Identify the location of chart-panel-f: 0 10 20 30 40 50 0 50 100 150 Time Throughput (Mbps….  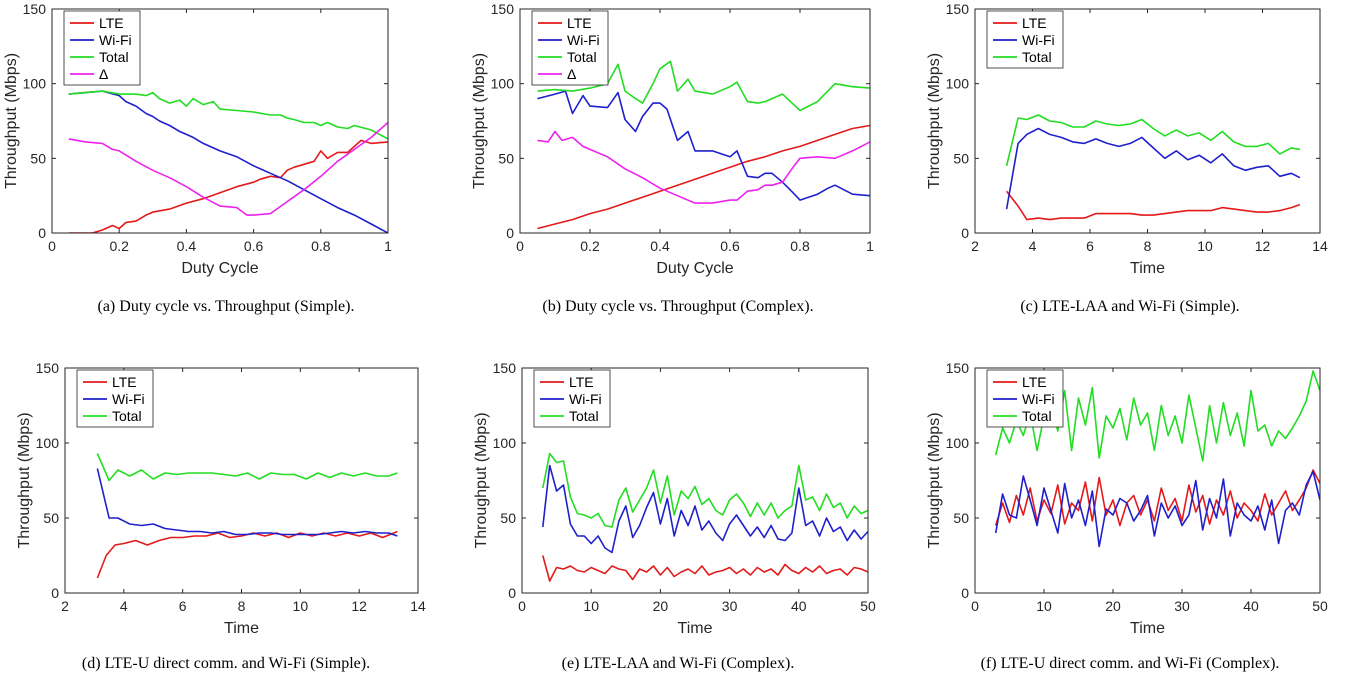
(1127, 498).